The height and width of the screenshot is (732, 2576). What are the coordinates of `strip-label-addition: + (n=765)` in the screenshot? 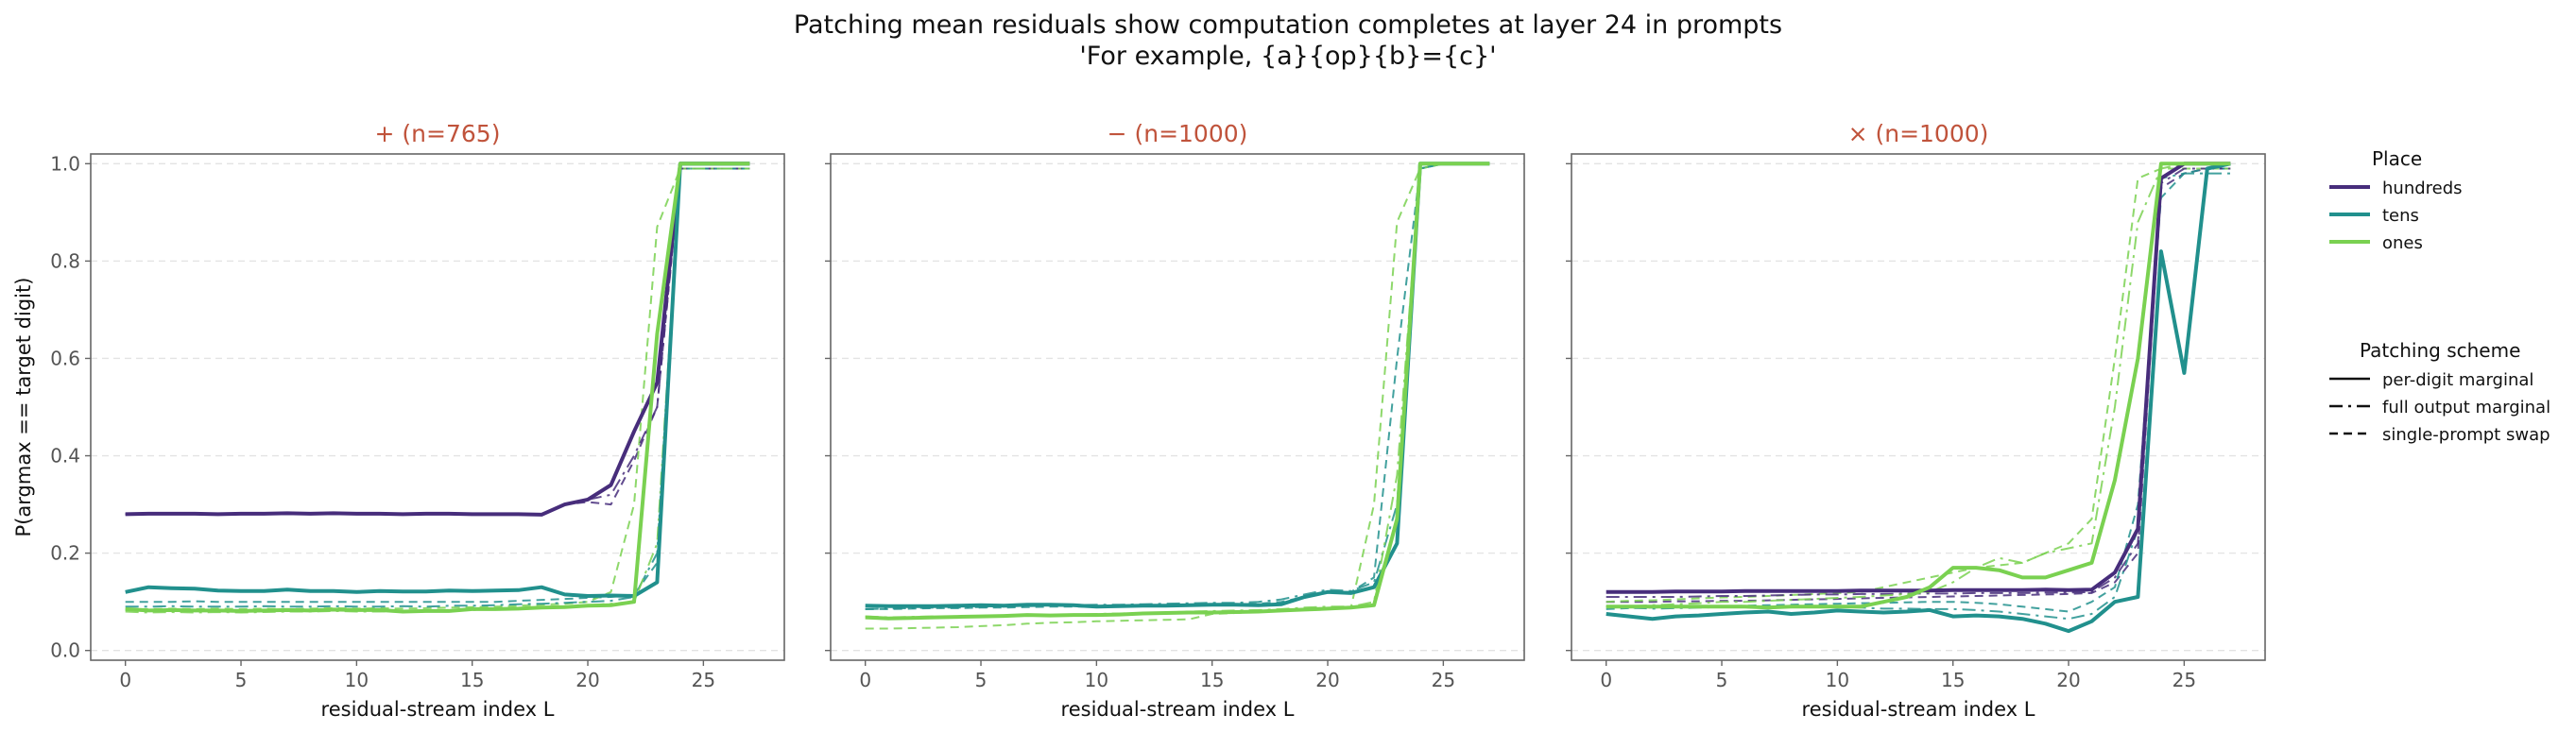 It's located at (438, 133).